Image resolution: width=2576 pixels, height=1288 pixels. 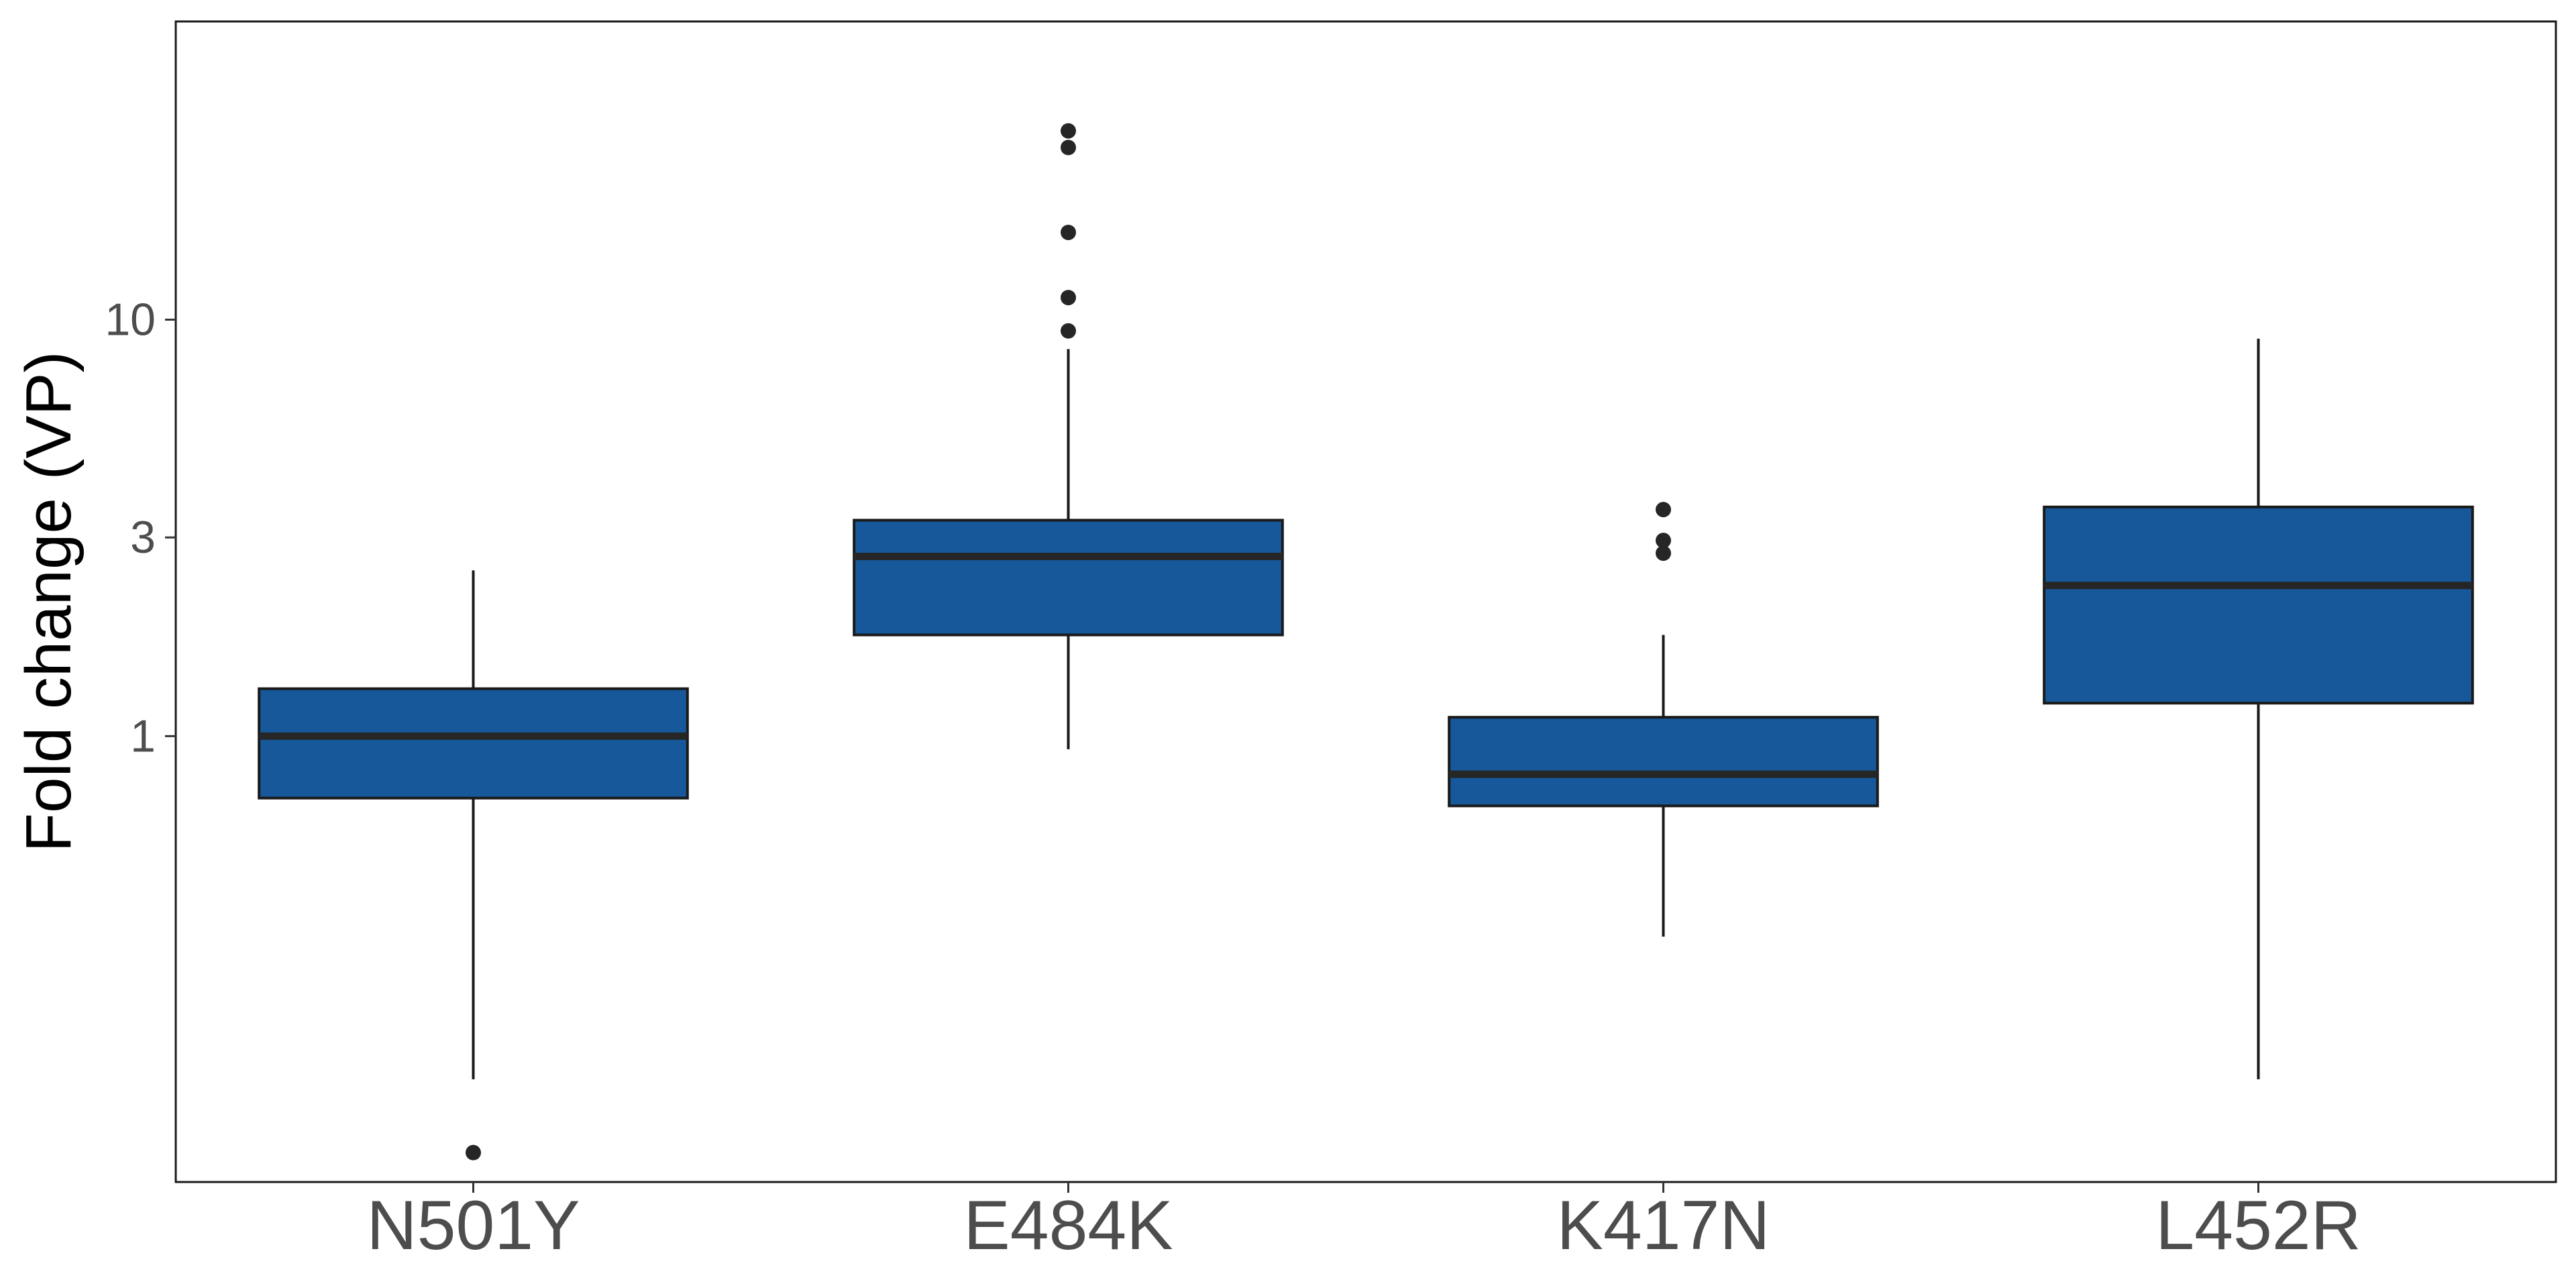 I want to click on x-tick-label: E484K, so click(x=1068, y=1226).